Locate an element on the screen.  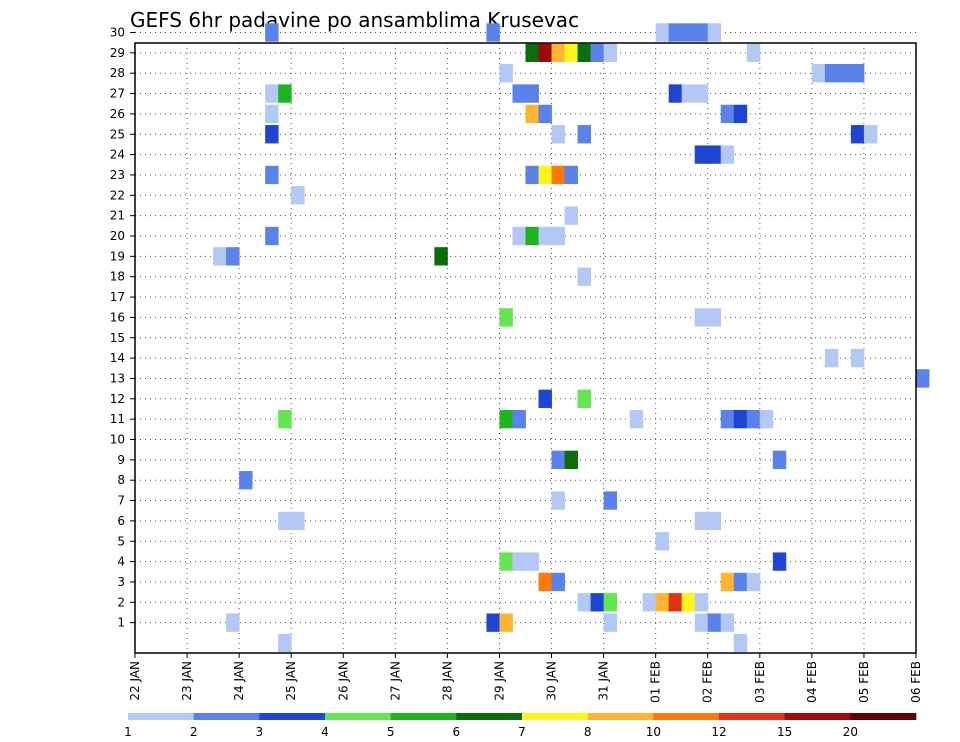
y-tick-label: 22 is located at coordinates (117, 195).